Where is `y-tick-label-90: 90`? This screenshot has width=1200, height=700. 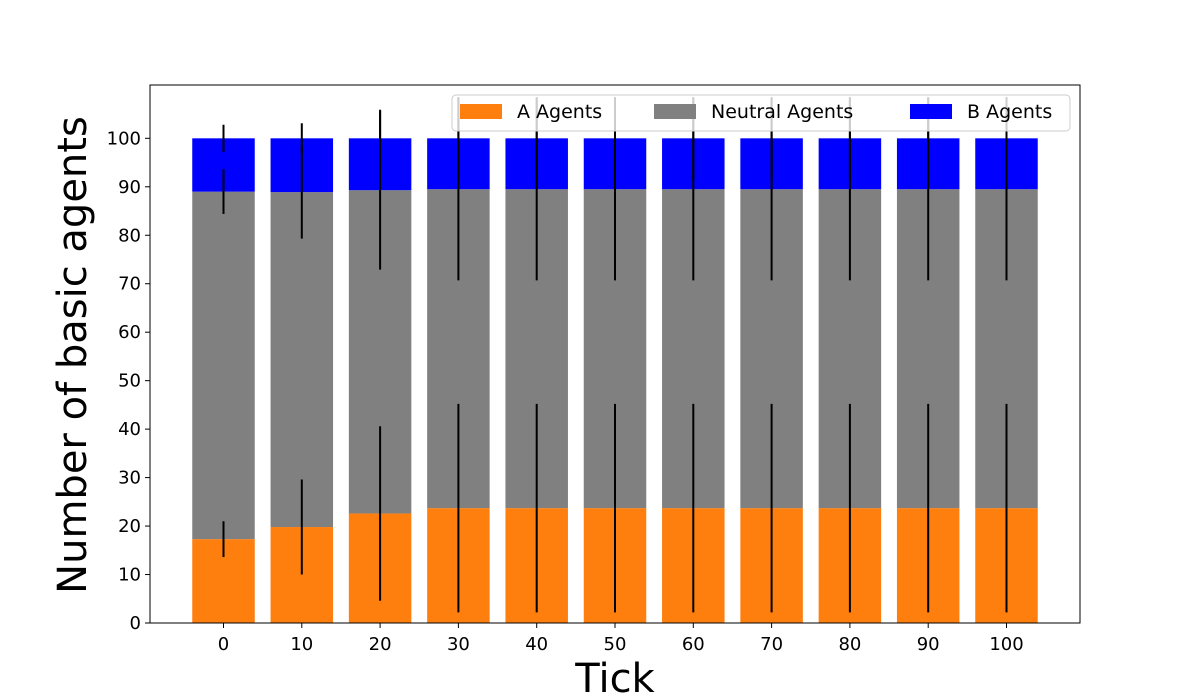 y-tick-label-90: 90 is located at coordinates (129, 187).